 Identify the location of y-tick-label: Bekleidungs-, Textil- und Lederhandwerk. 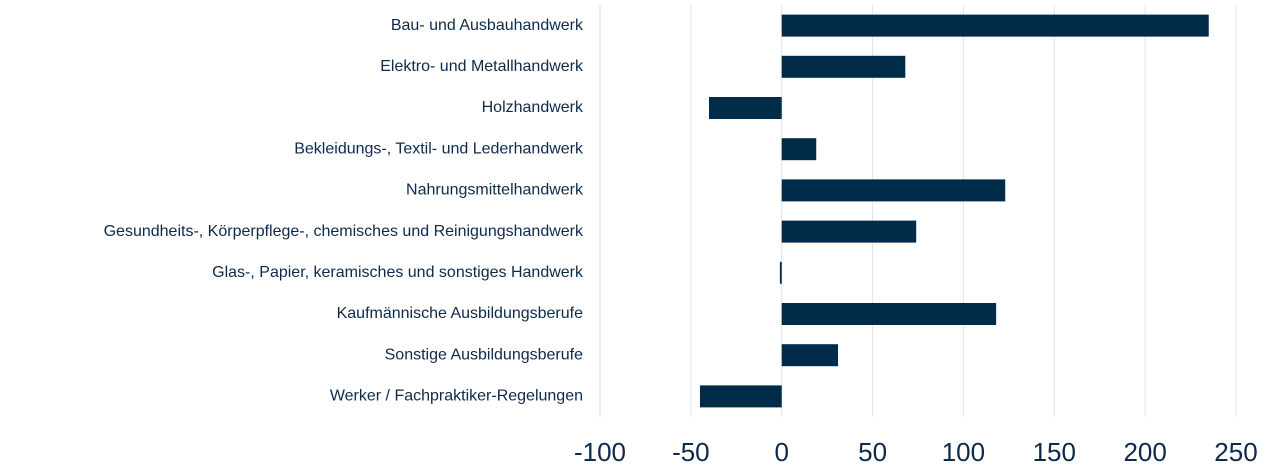
(439, 148).